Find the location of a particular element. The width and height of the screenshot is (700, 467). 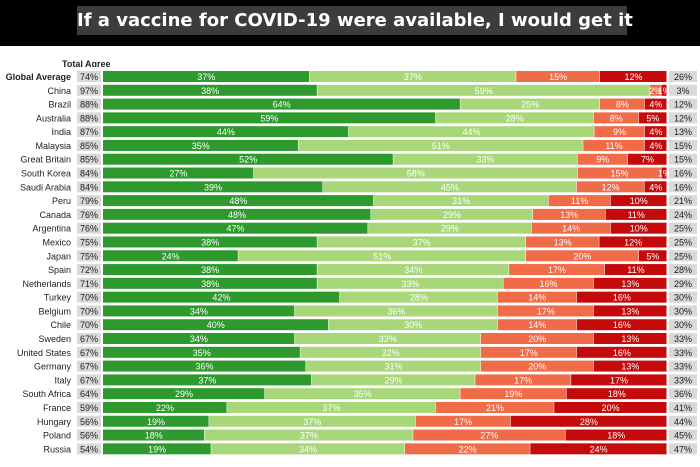

total-disagree-value: 33% is located at coordinates (683, 339).